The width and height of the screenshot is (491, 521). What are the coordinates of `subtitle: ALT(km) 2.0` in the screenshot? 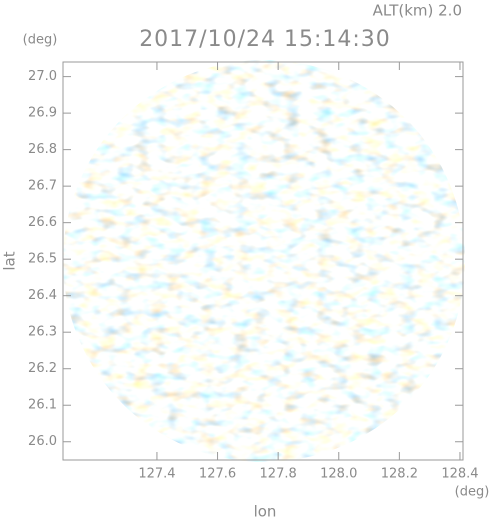 It's located at (417, 11).